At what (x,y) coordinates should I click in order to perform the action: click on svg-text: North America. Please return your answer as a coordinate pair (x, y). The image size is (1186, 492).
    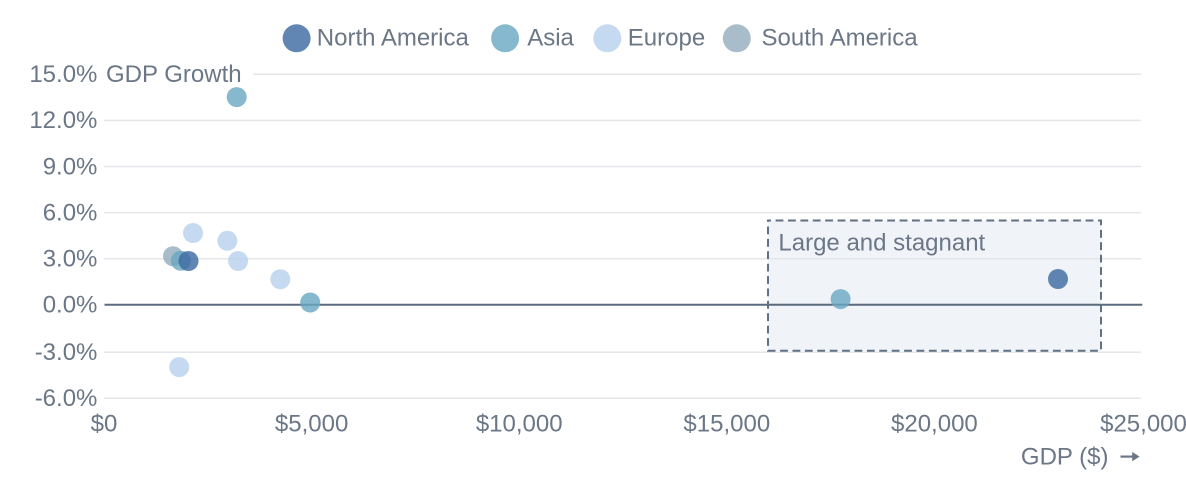
    Looking at the image, I should click on (393, 38).